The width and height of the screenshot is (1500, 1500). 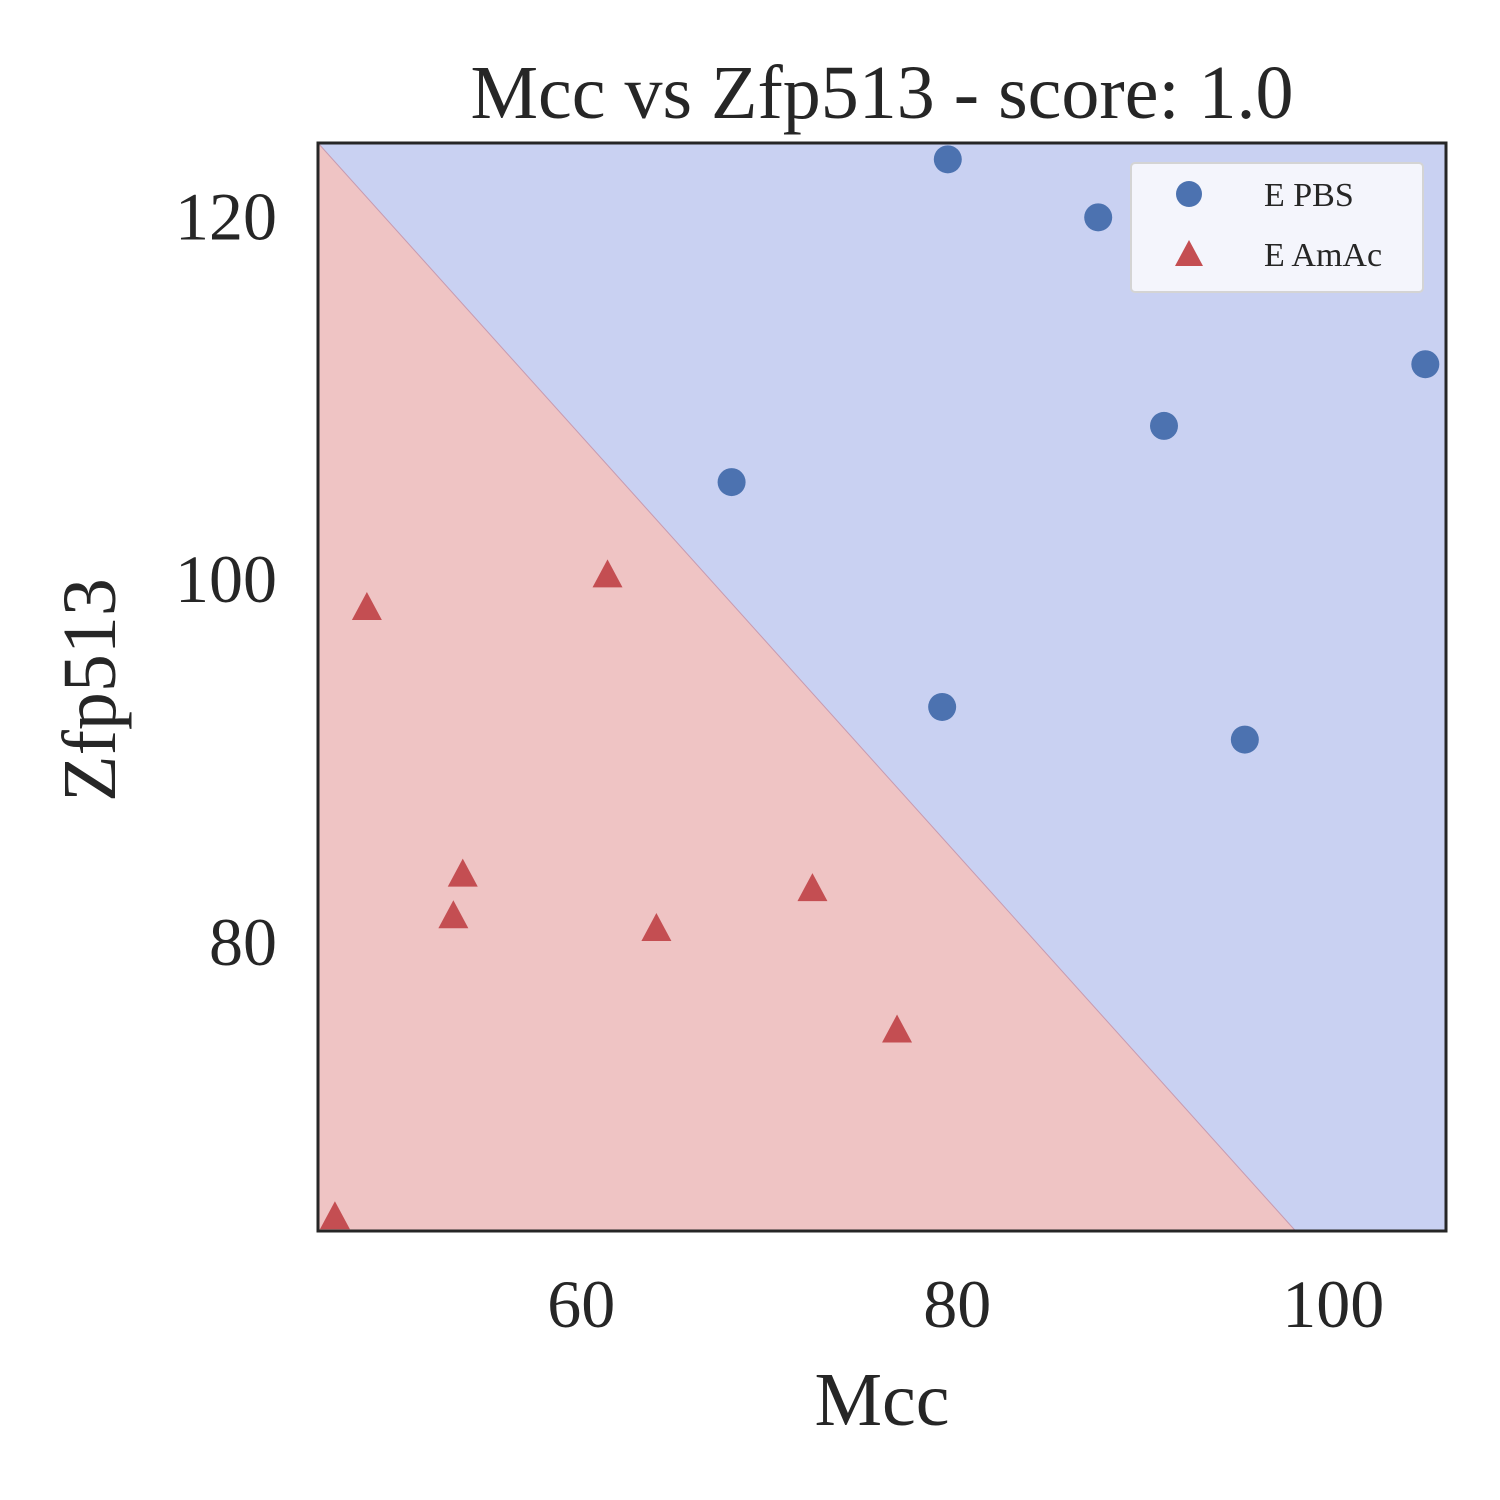 I want to click on legend: E PBS E AmAc, so click(x=1277, y=227).